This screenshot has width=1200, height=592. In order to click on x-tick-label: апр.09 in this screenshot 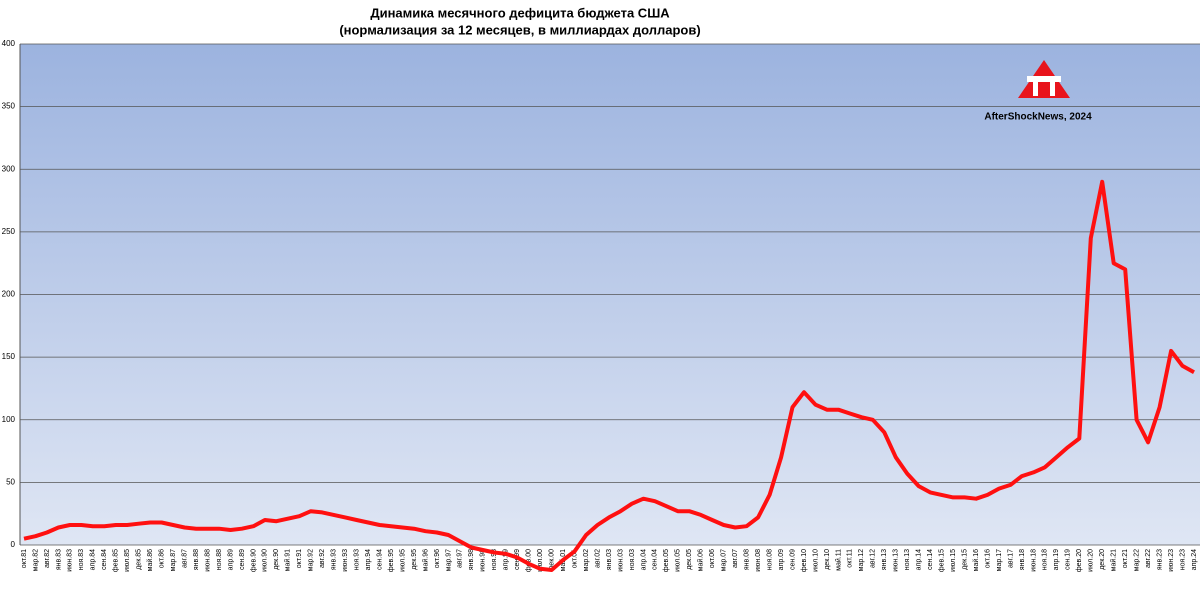, I will do `click(781, 559)`.